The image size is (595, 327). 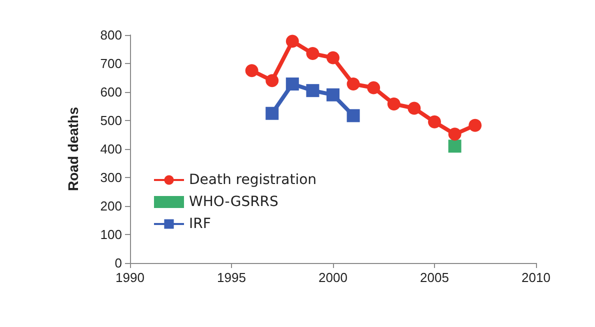 What do you see at coordinates (200, 224) in the screenshot?
I see `legend-label: IRF` at bounding box center [200, 224].